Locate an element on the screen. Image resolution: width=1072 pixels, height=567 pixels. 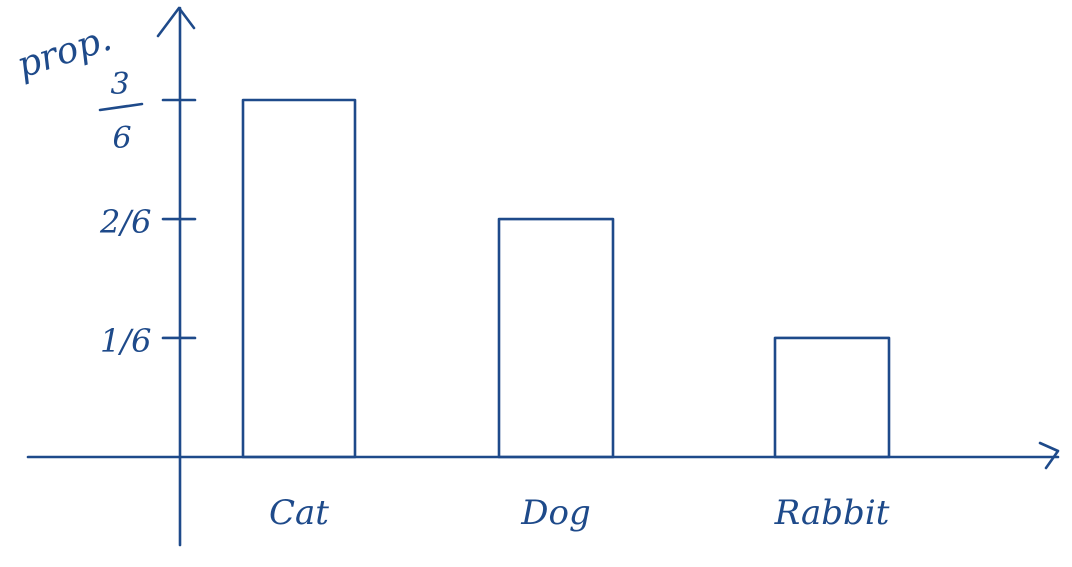
x-tick-label-rabbit: Rabbit is located at coordinates (832, 513).